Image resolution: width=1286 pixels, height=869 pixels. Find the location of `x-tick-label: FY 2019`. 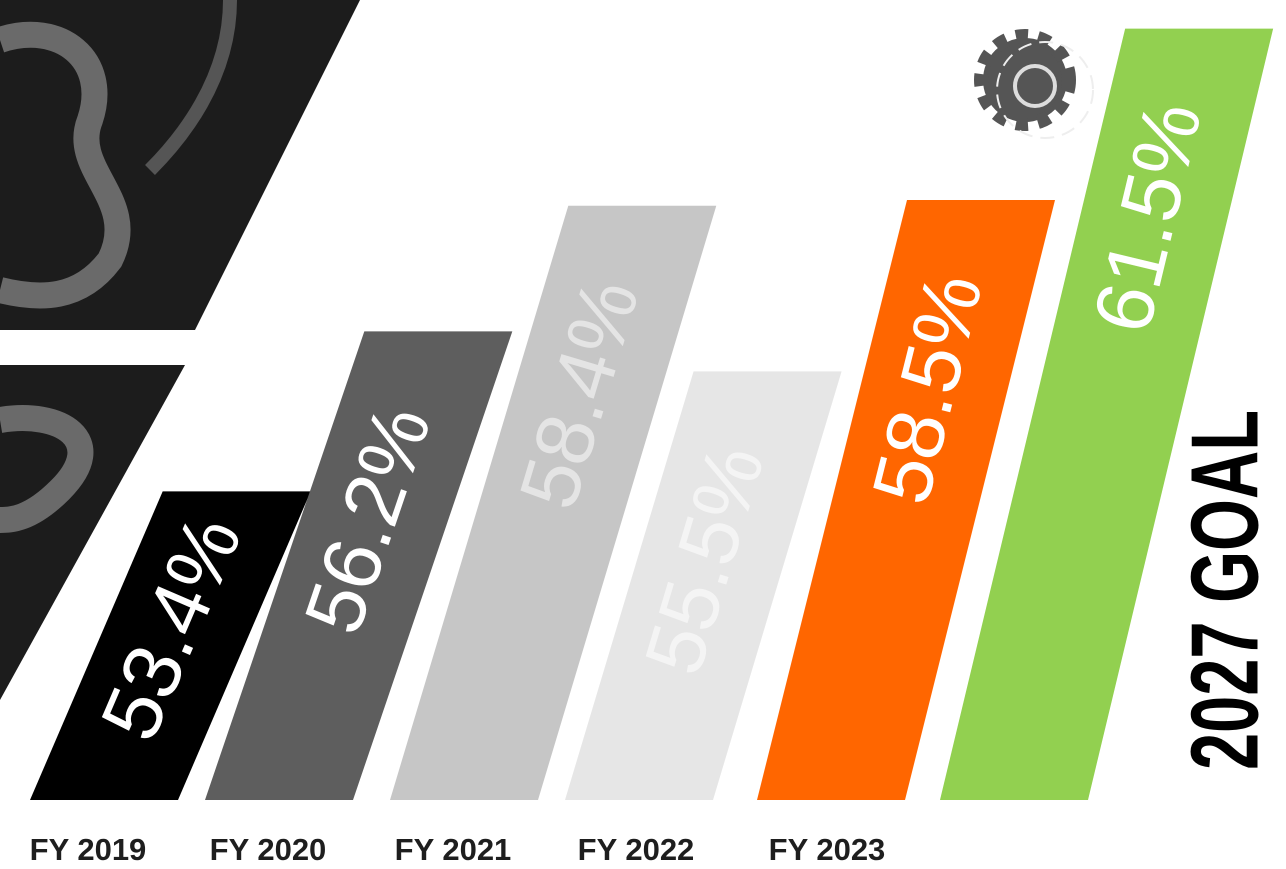

x-tick-label: FY 2019 is located at coordinates (88, 849).